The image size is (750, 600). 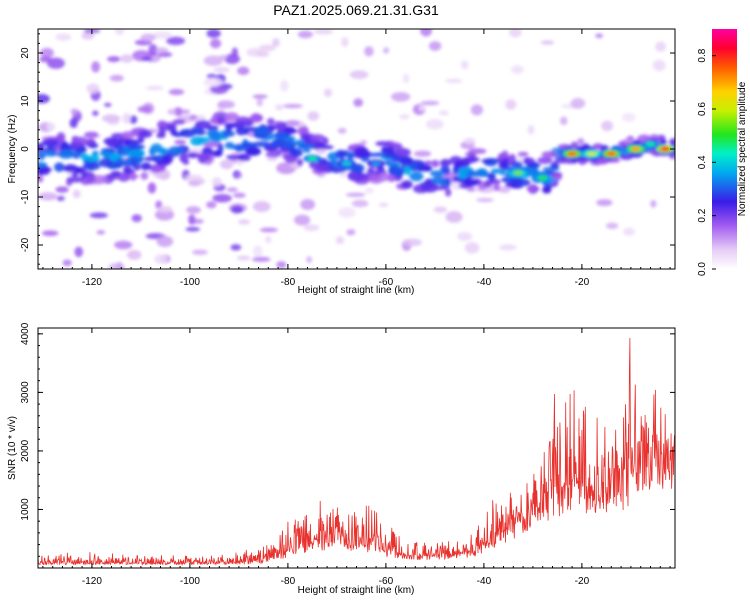 I want to click on x-tick-label: -20, so click(x=582, y=282).